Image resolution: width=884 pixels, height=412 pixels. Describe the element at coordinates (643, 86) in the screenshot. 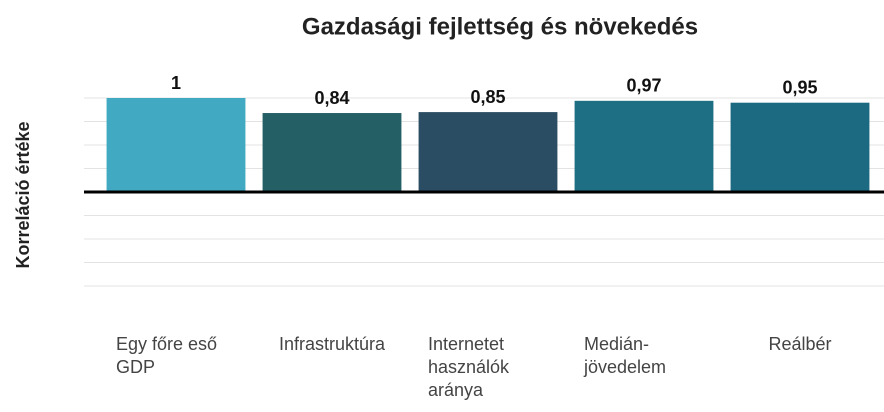

I see `value-label: 0,97` at that location.